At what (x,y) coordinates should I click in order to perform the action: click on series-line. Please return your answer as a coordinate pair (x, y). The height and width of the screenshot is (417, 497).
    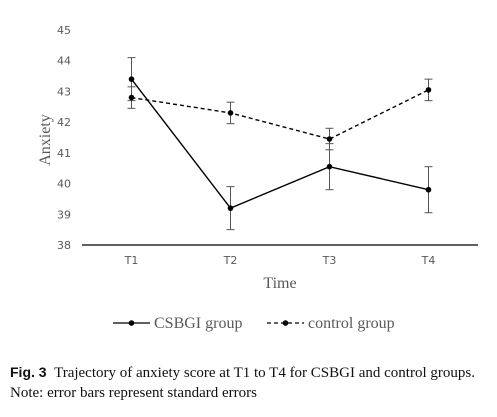
    Looking at the image, I should click on (280, 114).